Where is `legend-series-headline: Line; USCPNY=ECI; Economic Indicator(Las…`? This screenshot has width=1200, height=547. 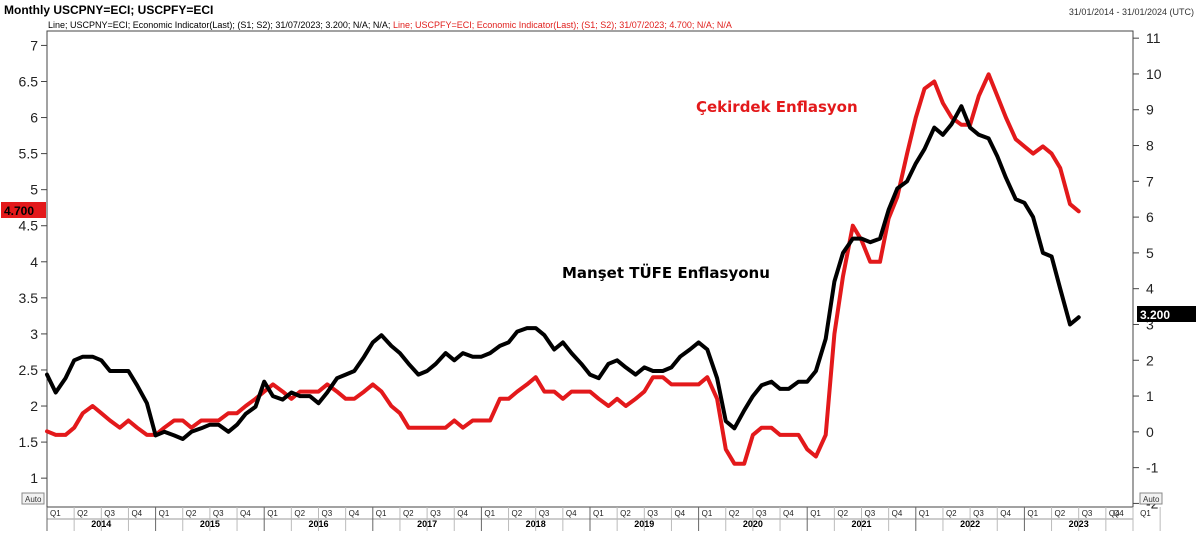 legend-series-headline: Line; USCPNY=ECI; Economic Indicator(Las… is located at coordinates (219, 25).